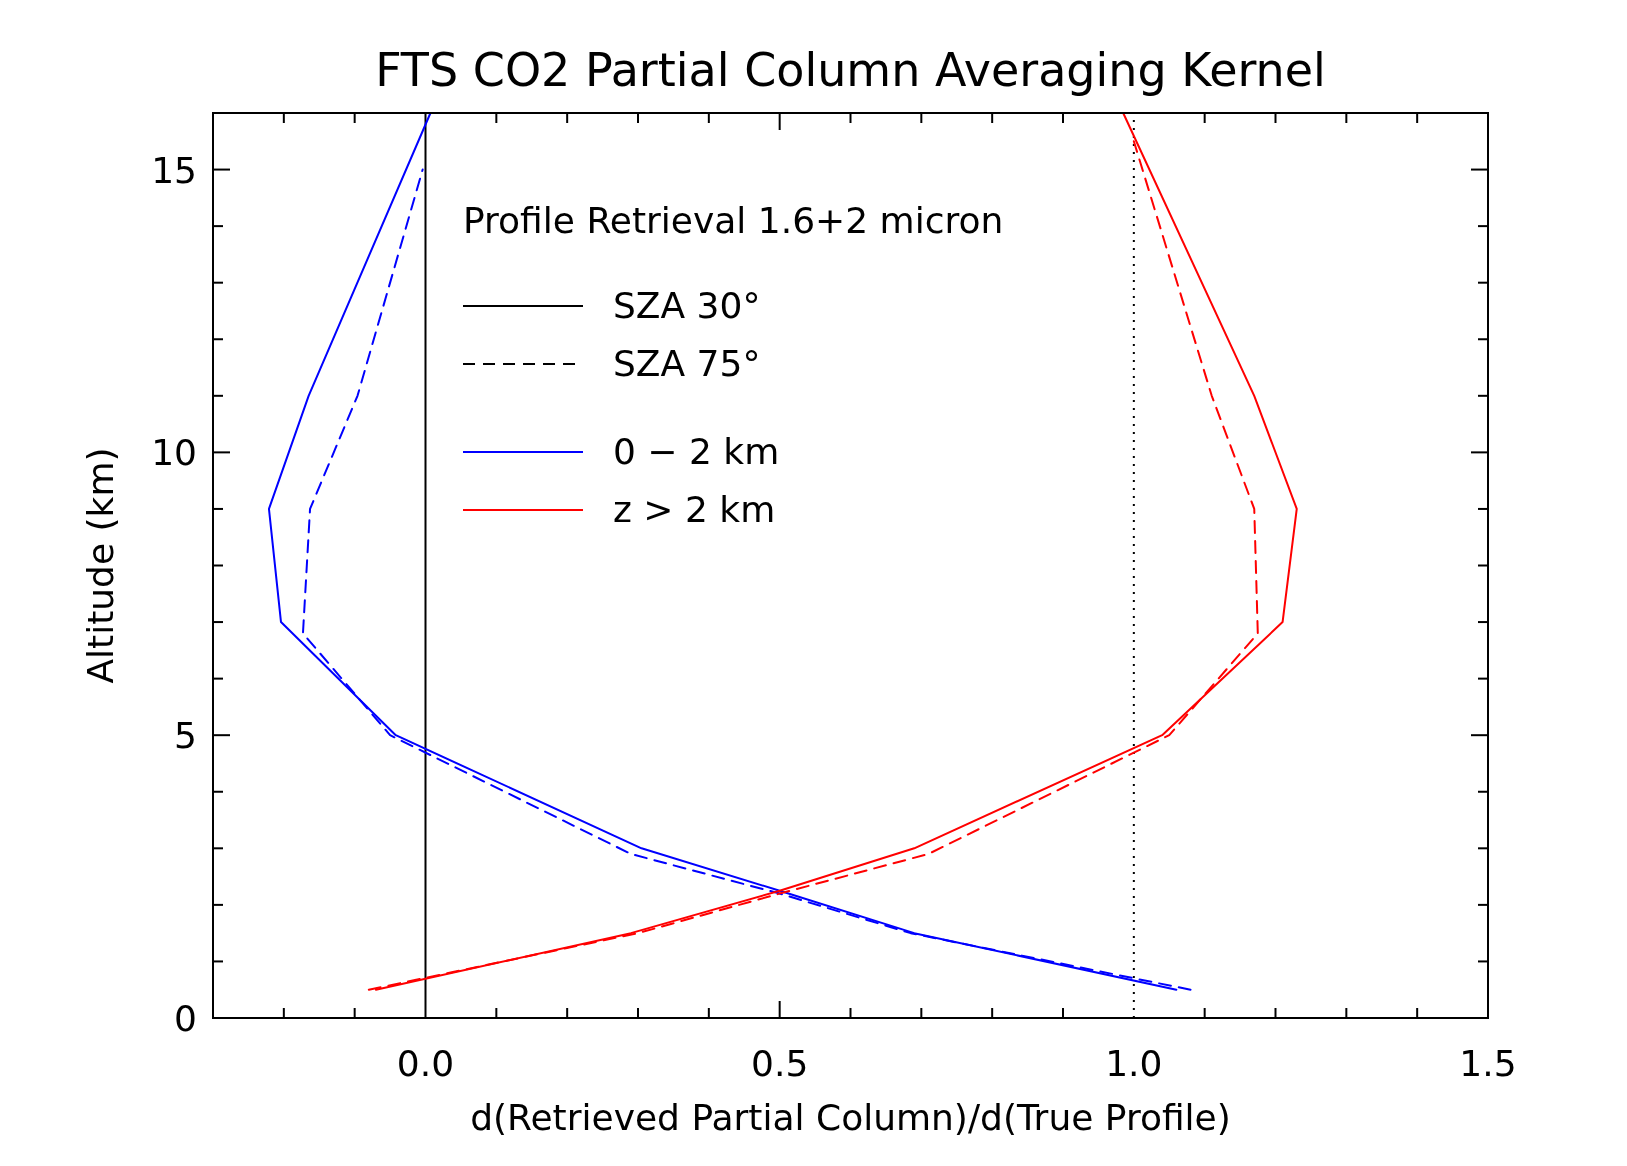  I want to click on legend-label: z > 2 km, so click(694, 509).